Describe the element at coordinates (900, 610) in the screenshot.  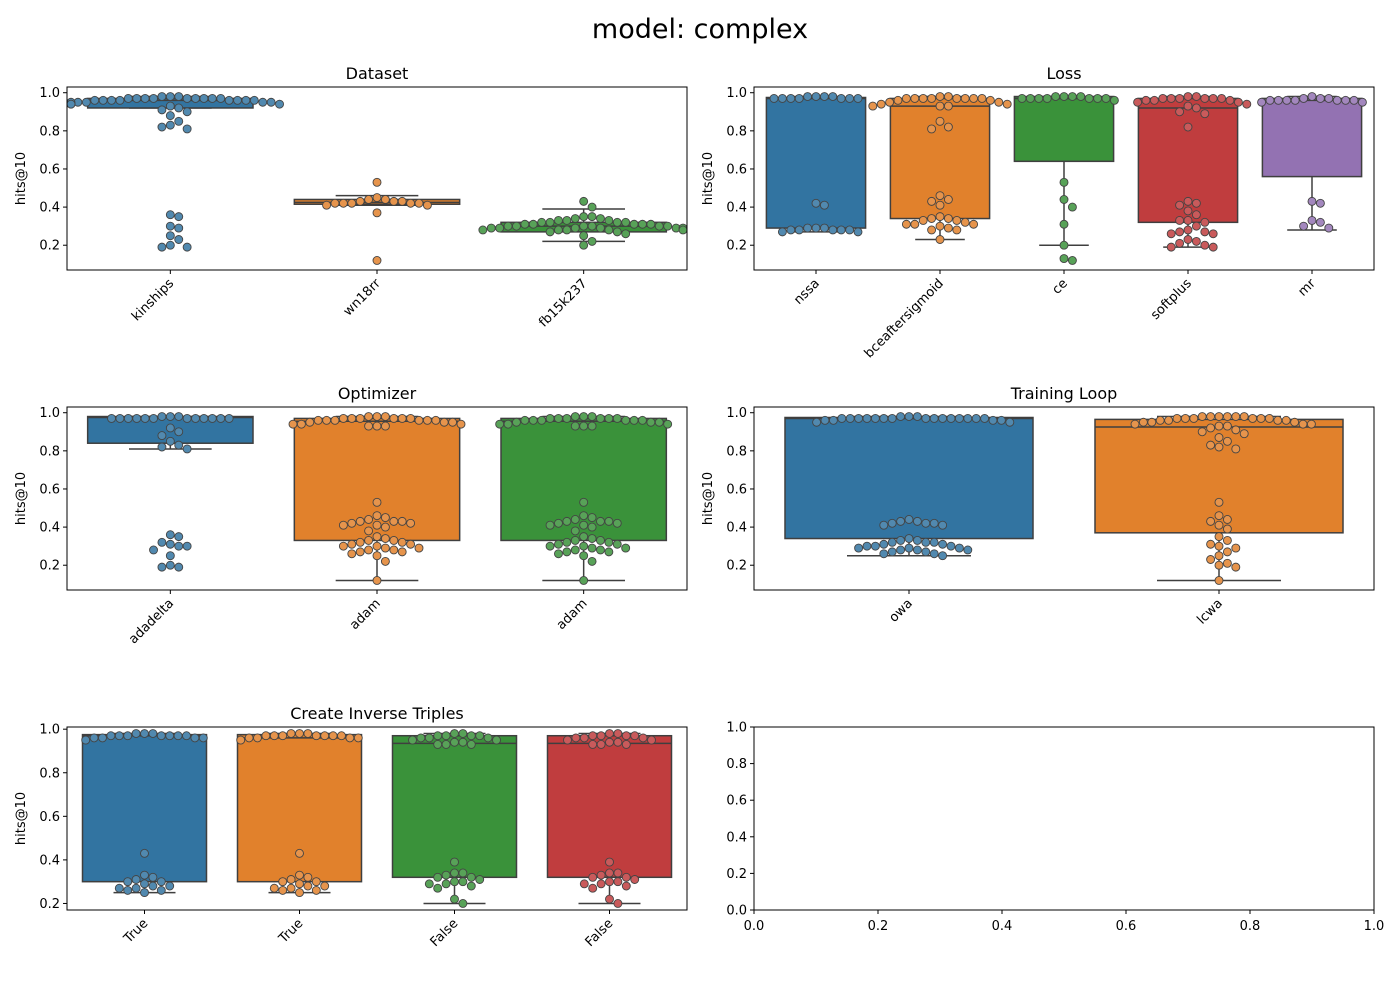
I see `x-tick-label: owa` at that location.